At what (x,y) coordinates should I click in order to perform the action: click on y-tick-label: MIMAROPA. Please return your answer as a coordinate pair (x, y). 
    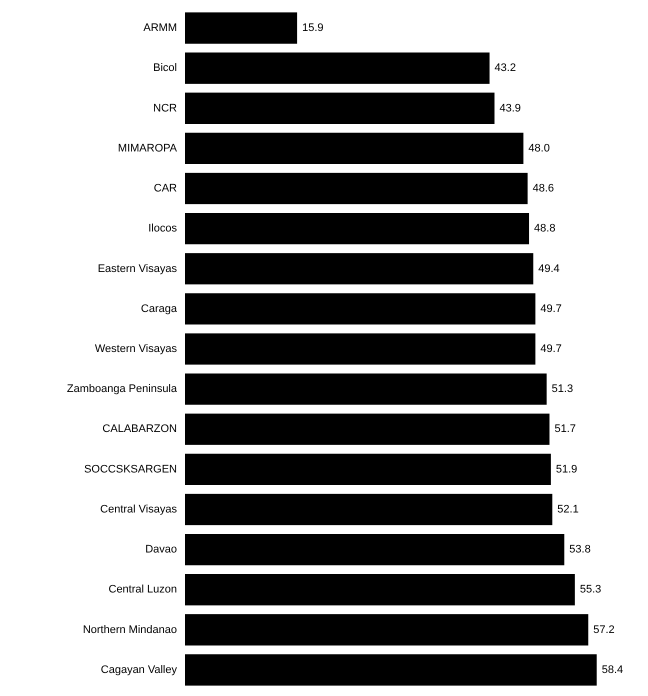
    Looking at the image, I should click on (148, 148).